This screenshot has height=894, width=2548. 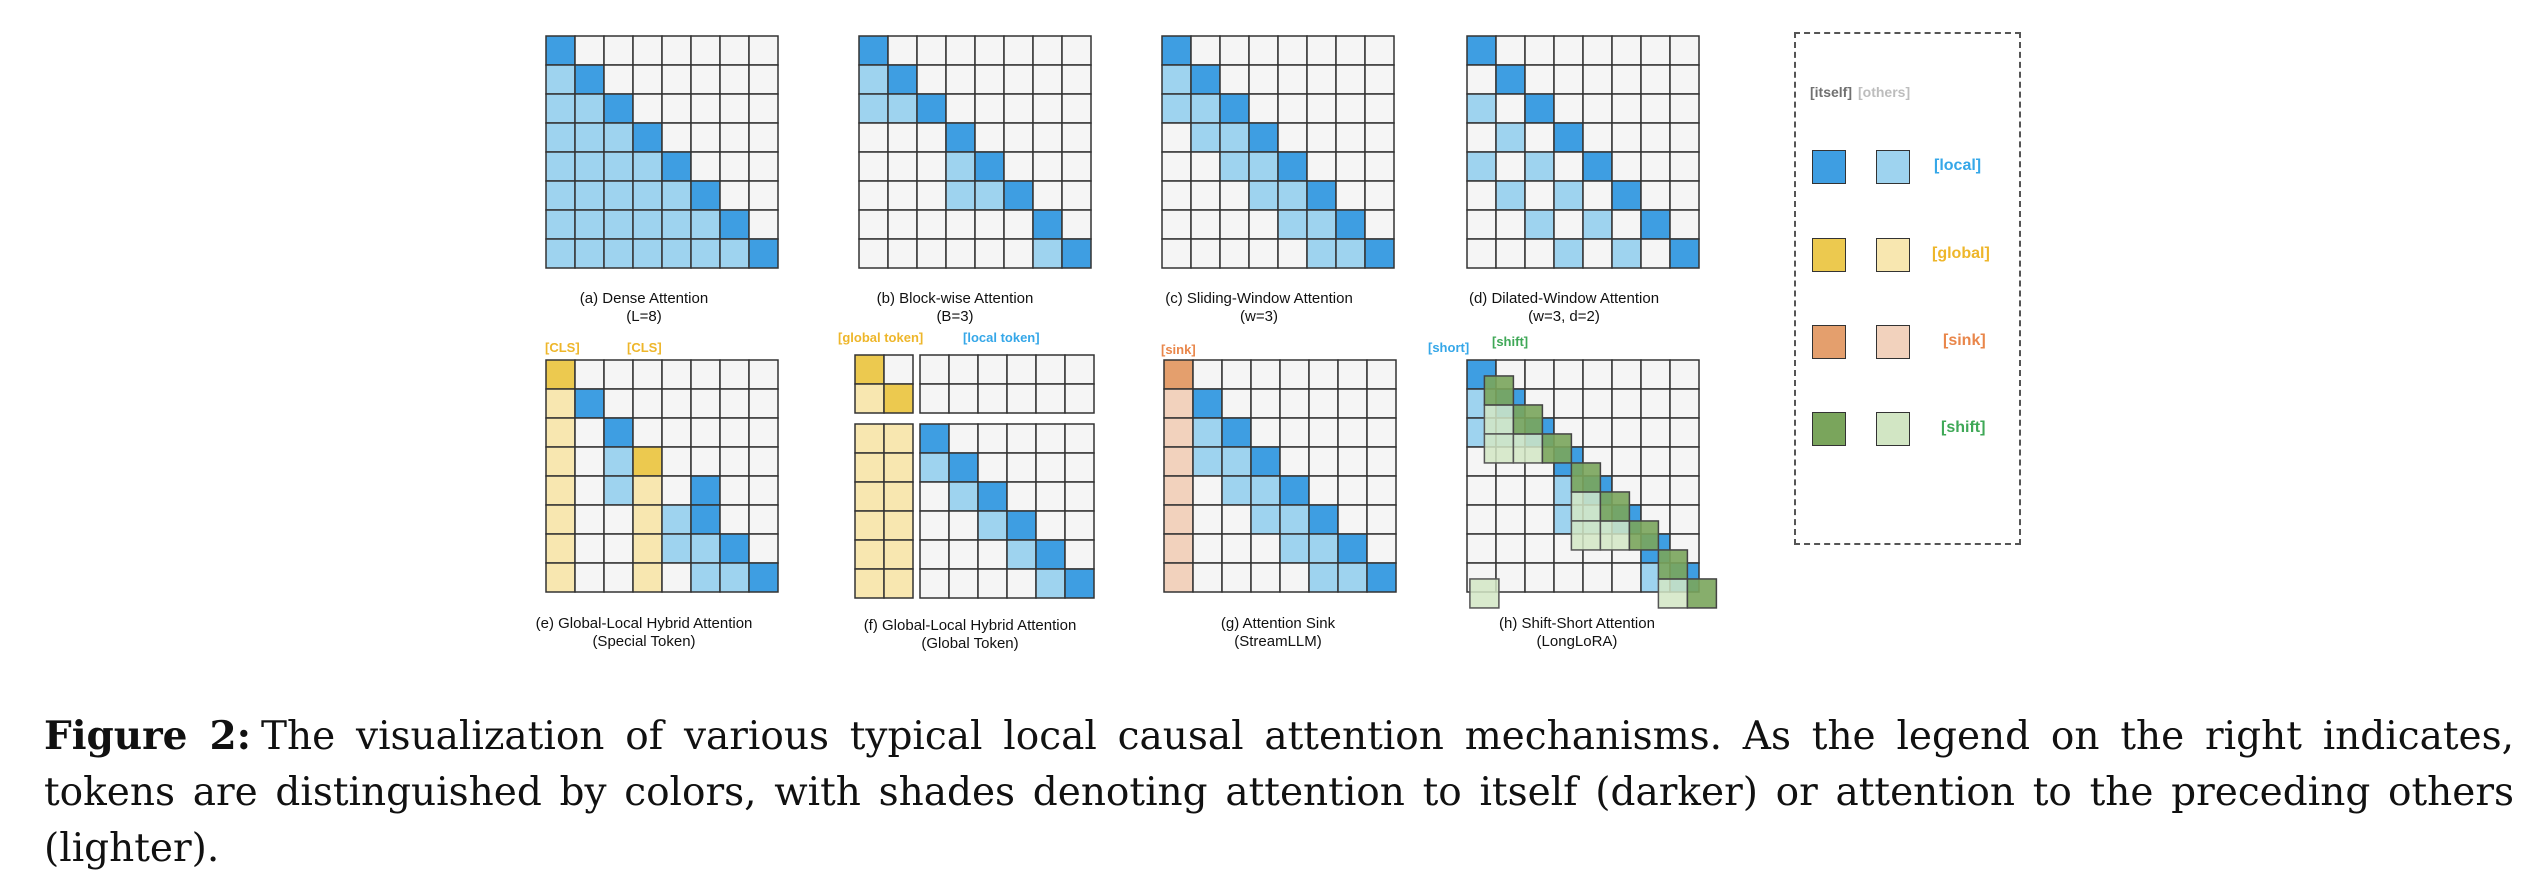 I want to click on tag-local-token: [local token], so click(x=1001, y=337).